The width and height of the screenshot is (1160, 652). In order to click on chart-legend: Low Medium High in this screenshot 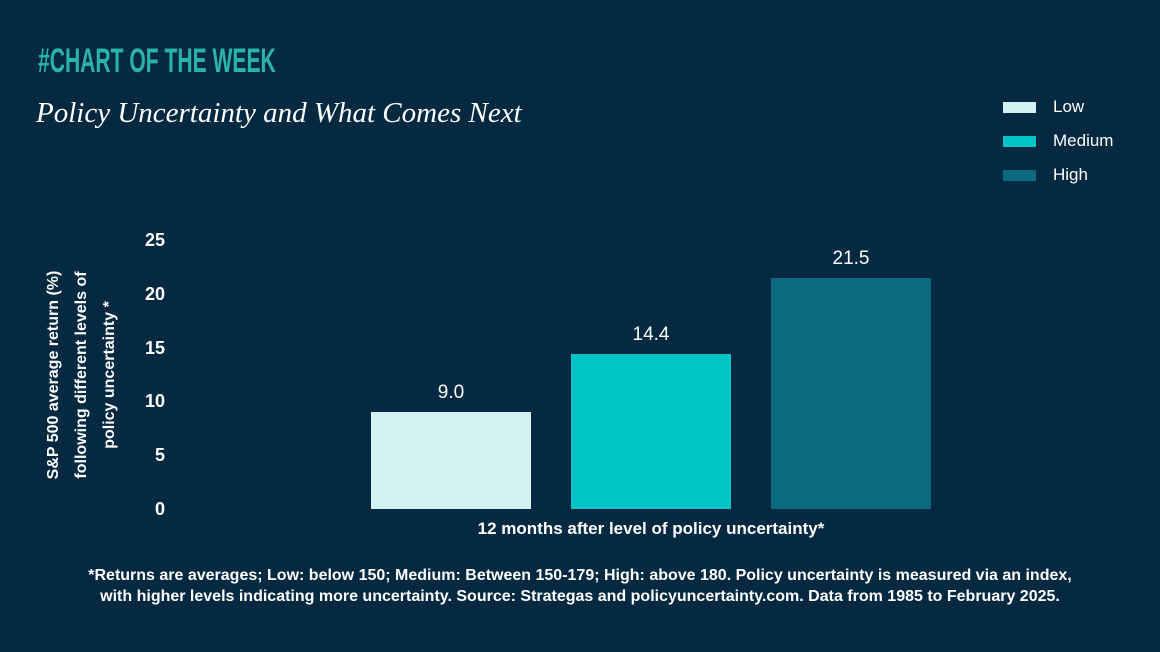, I will do `click(1058, 141)`.